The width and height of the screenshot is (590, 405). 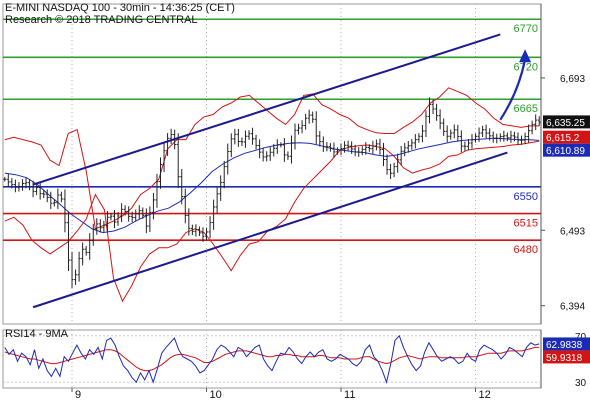 What do you see at coordinates (581, 337) in the screenshot?
I see `rsi-tick-label: 70` at bounding box center [581, 337].